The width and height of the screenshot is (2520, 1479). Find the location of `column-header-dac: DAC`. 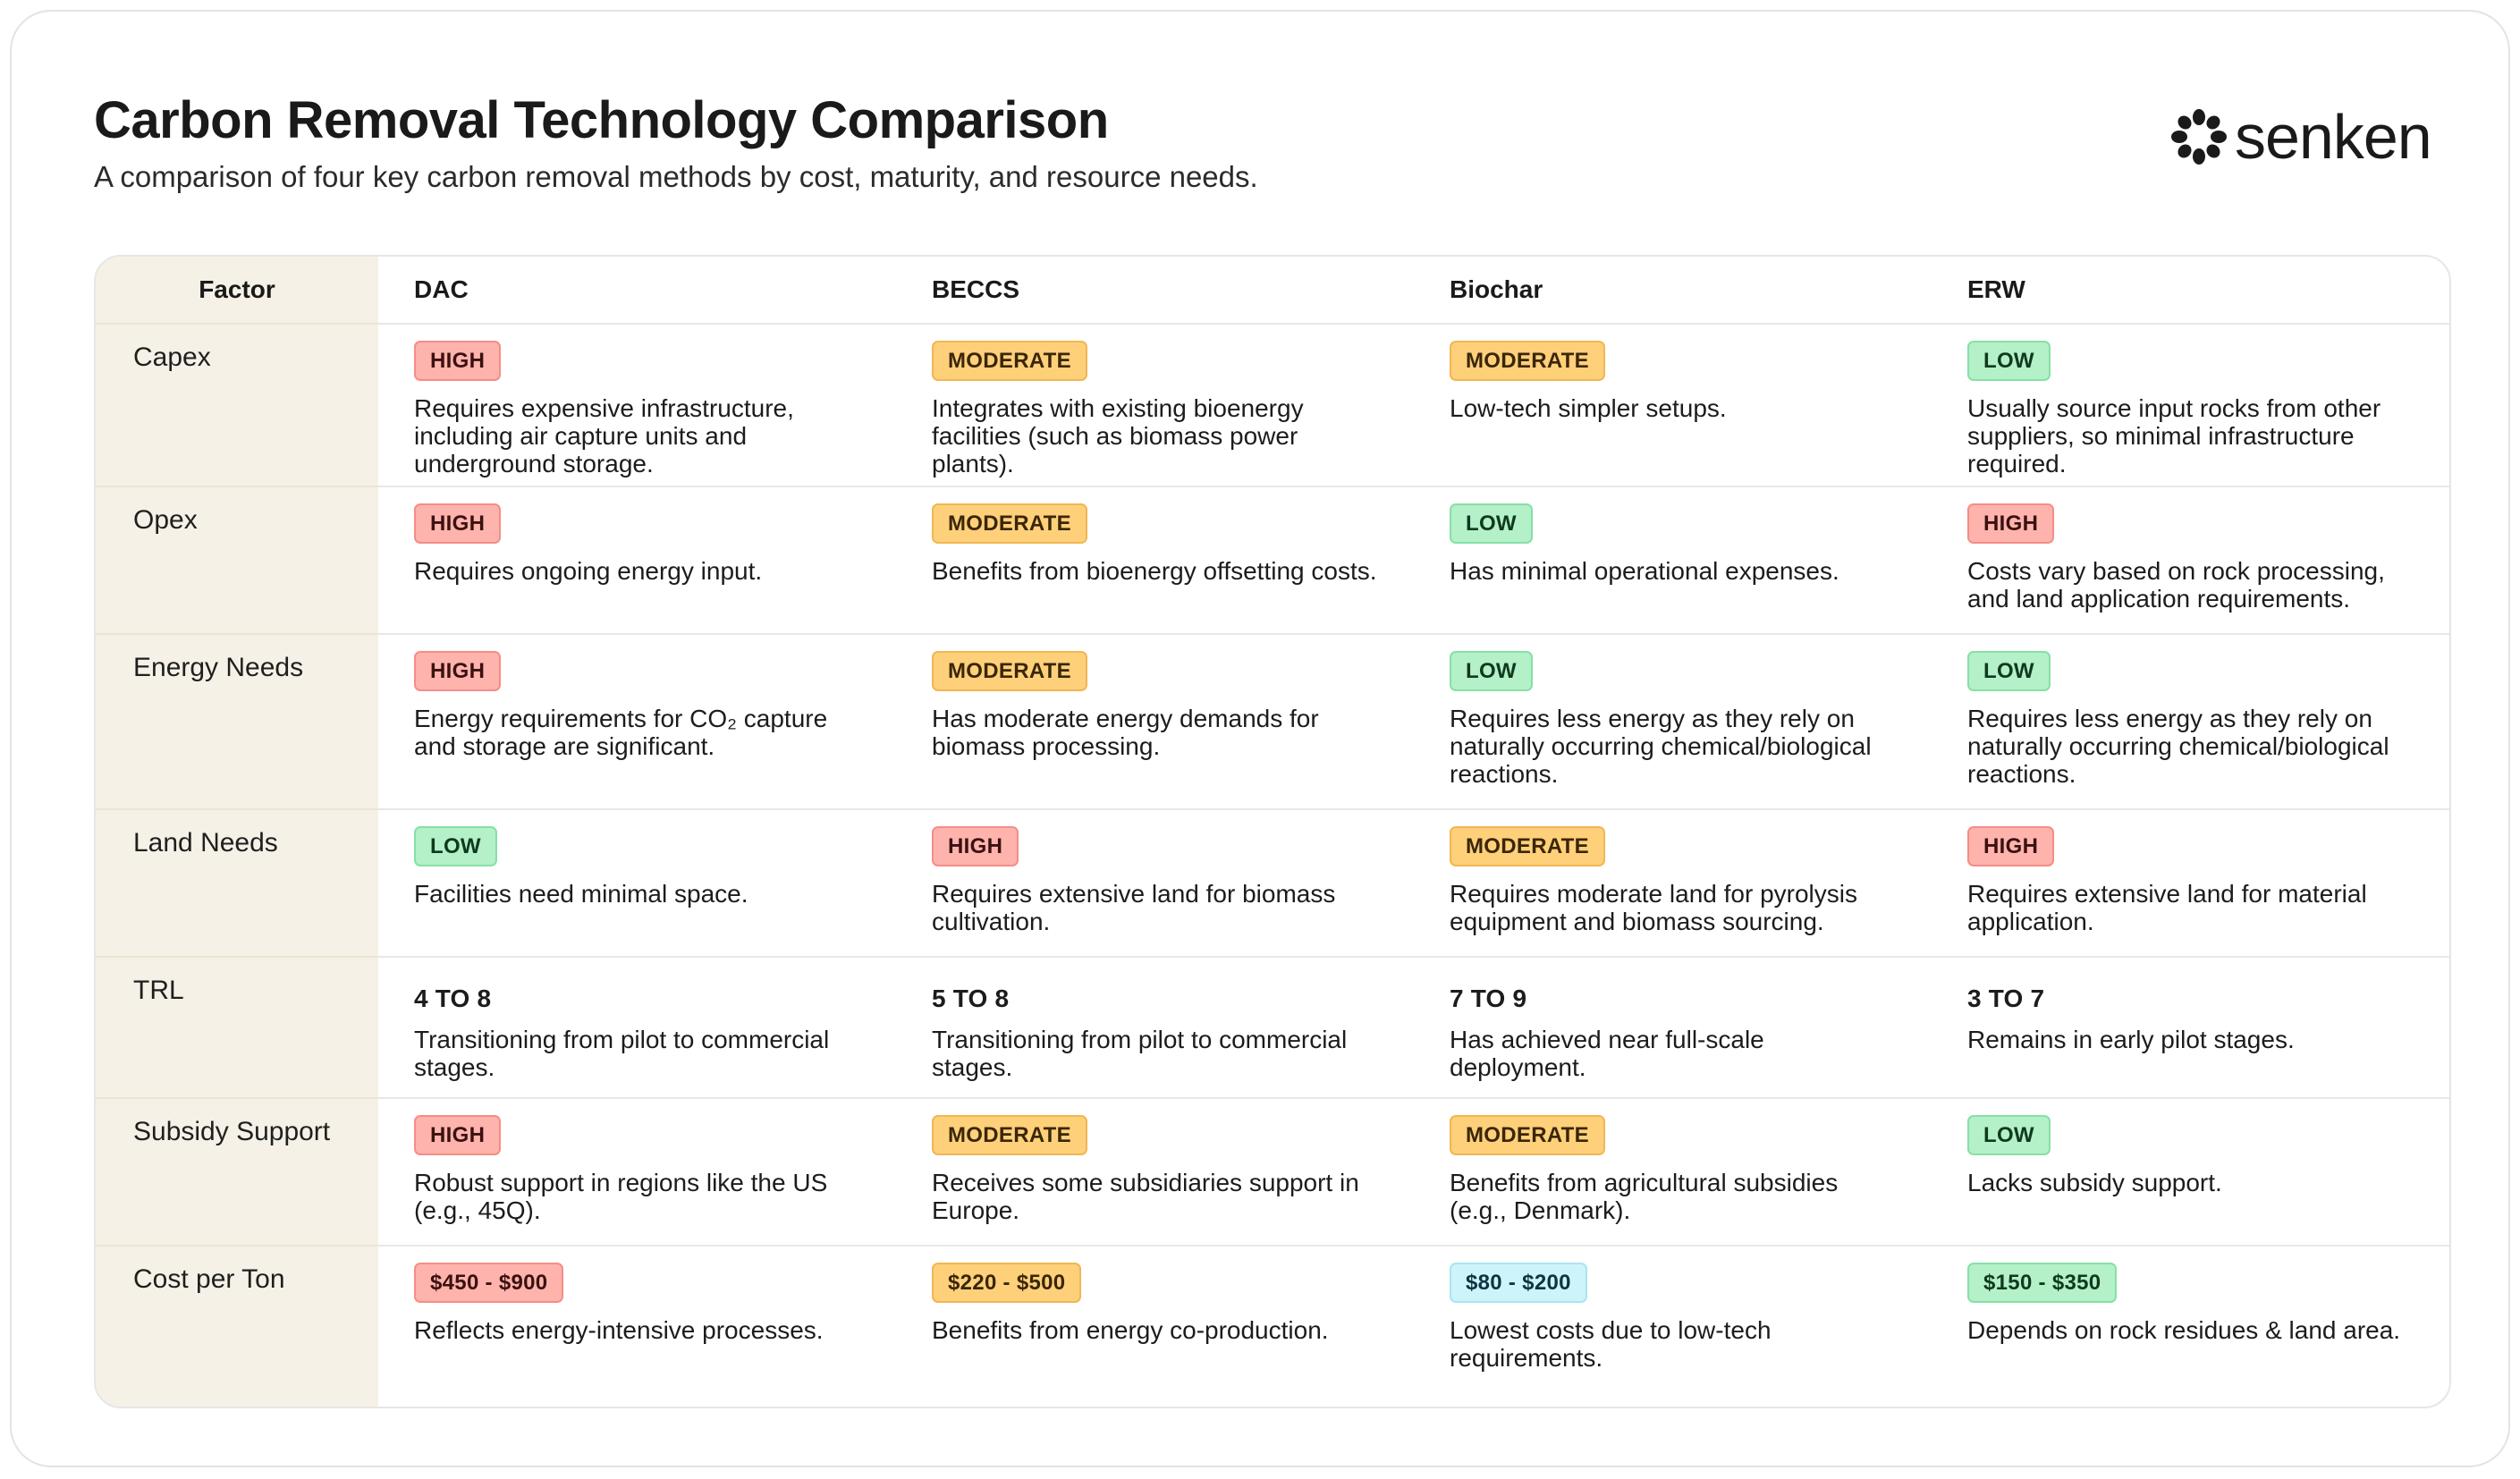

column-header-dac: DAC is located at coordinates (441, 289).